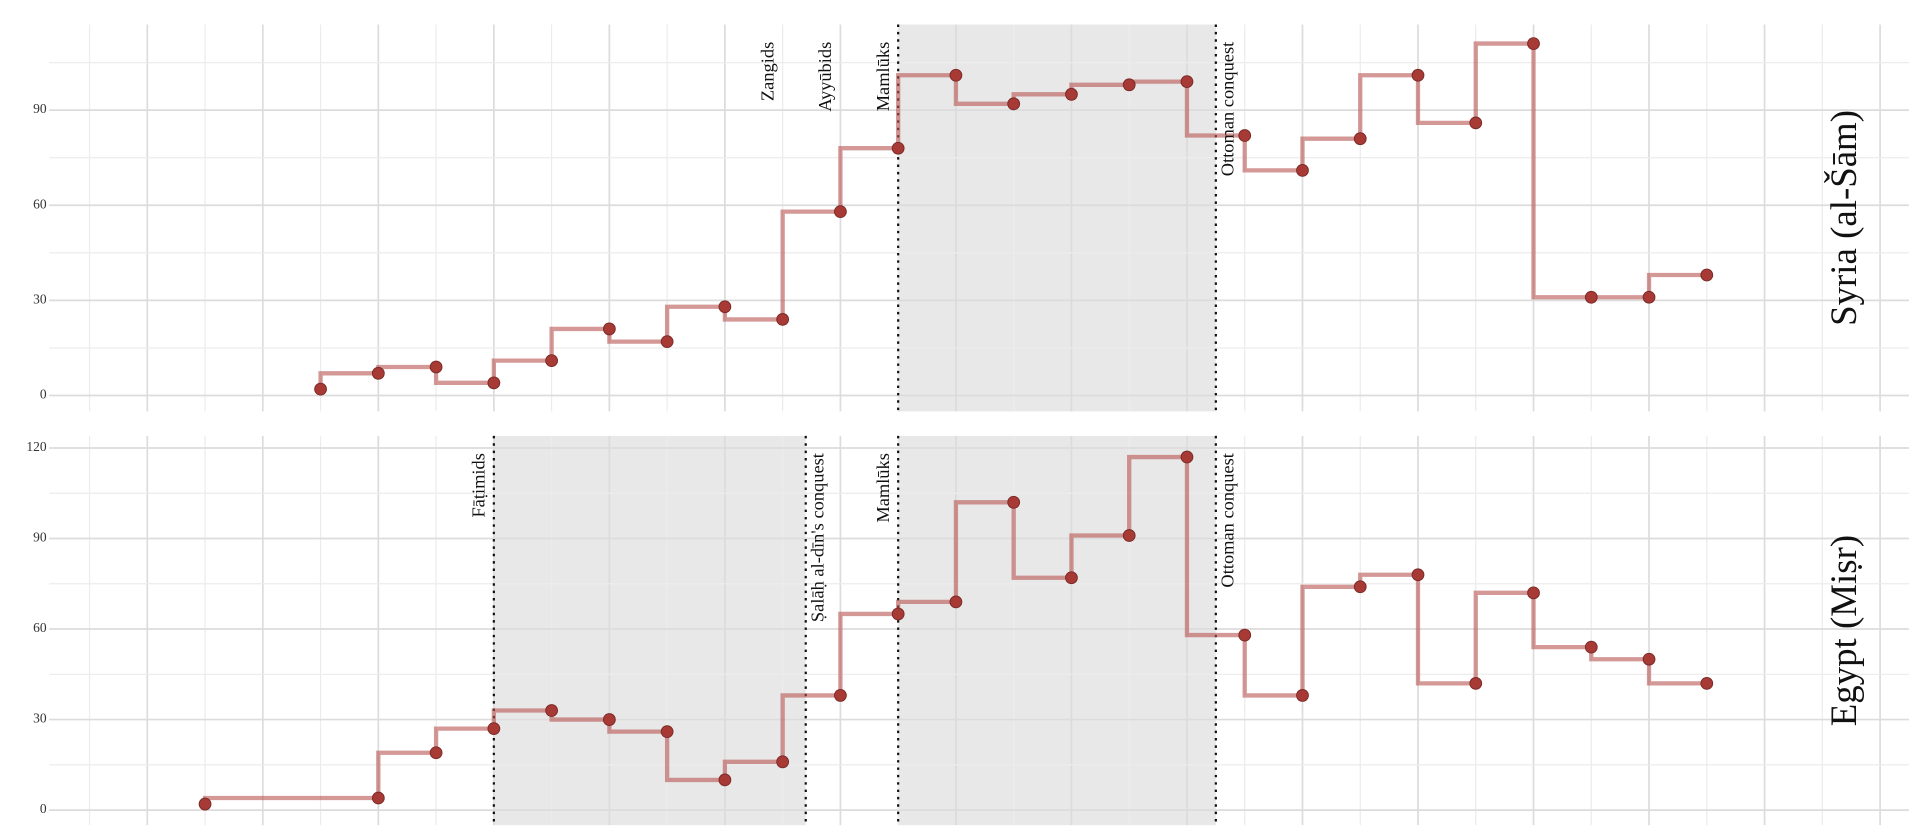  Describe the element at coordinates (767, 71) in the screenshot. I see `period-label: Zangids` at that location.